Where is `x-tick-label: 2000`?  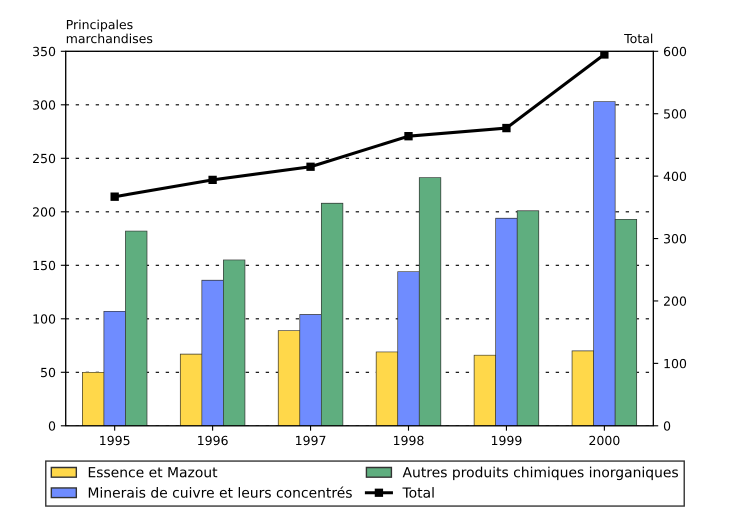 x-tick-label: 2000 is located at coordinates (604, 441).